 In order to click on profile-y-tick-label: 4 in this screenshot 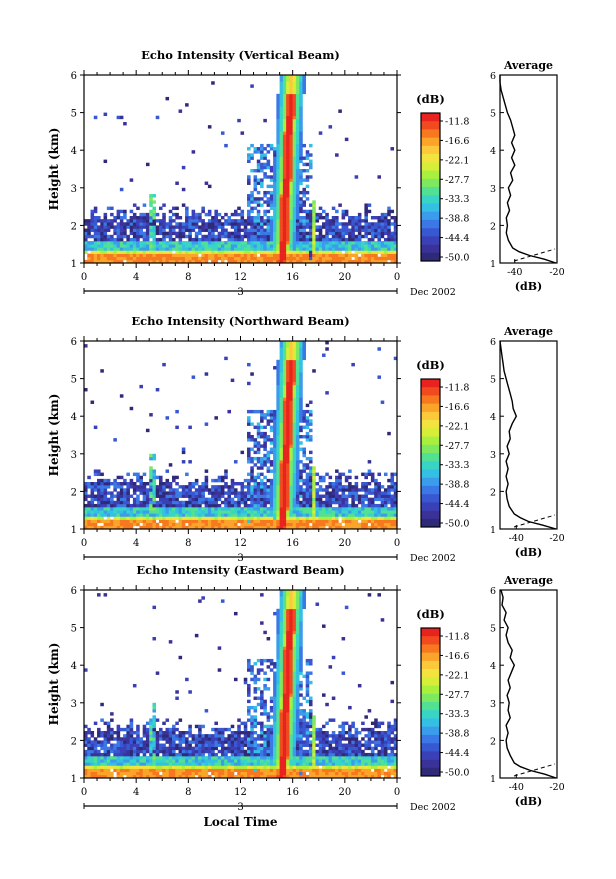, I will do `click(493, 417)`.